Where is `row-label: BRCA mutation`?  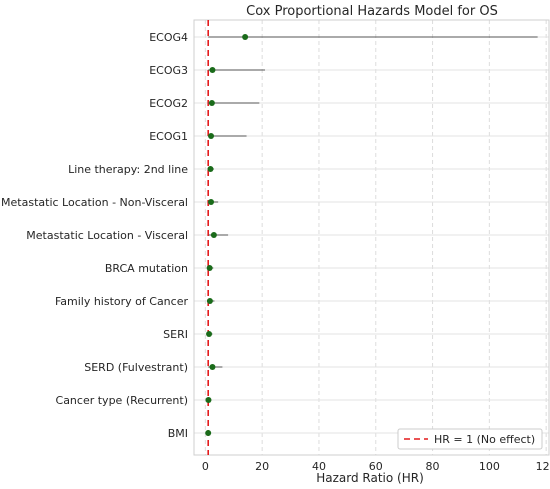 row-label: BRCA mutation is located at coordinates (146, 268).